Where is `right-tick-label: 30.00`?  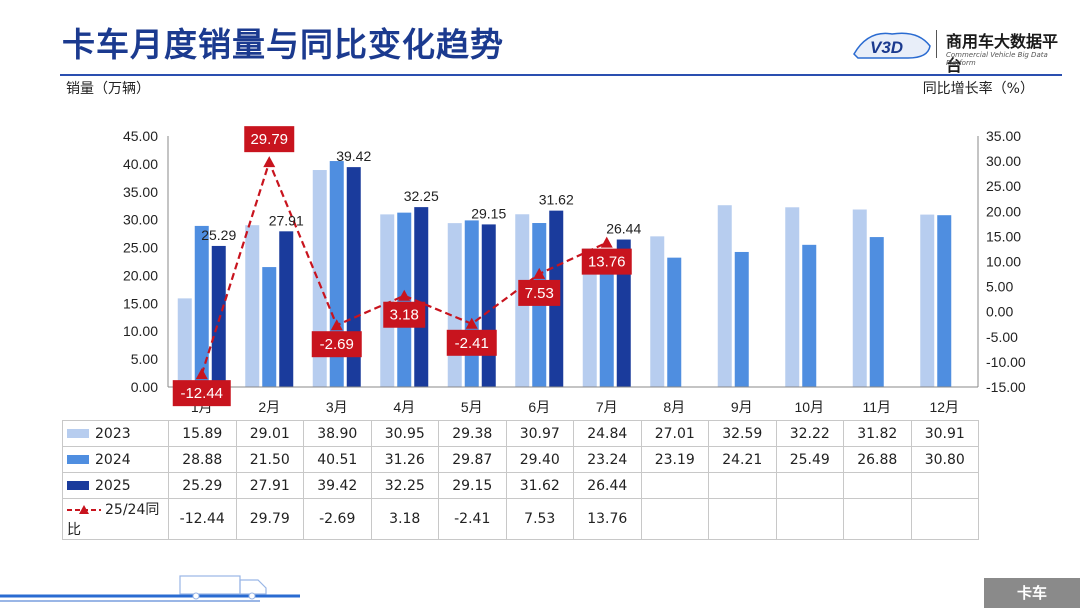 right-tick-label: 30.00 is located at coordinates (1003, 161).